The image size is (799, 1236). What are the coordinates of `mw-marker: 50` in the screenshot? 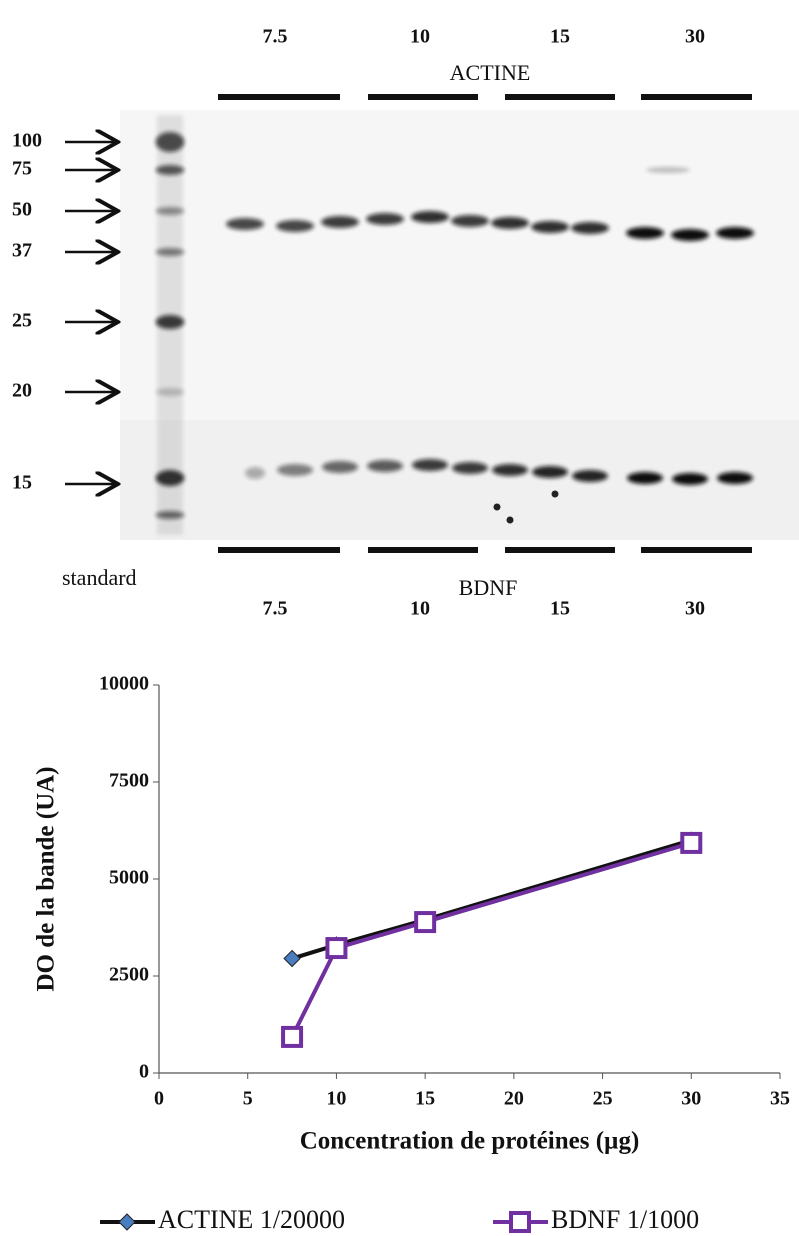 It's located at (22, 210).